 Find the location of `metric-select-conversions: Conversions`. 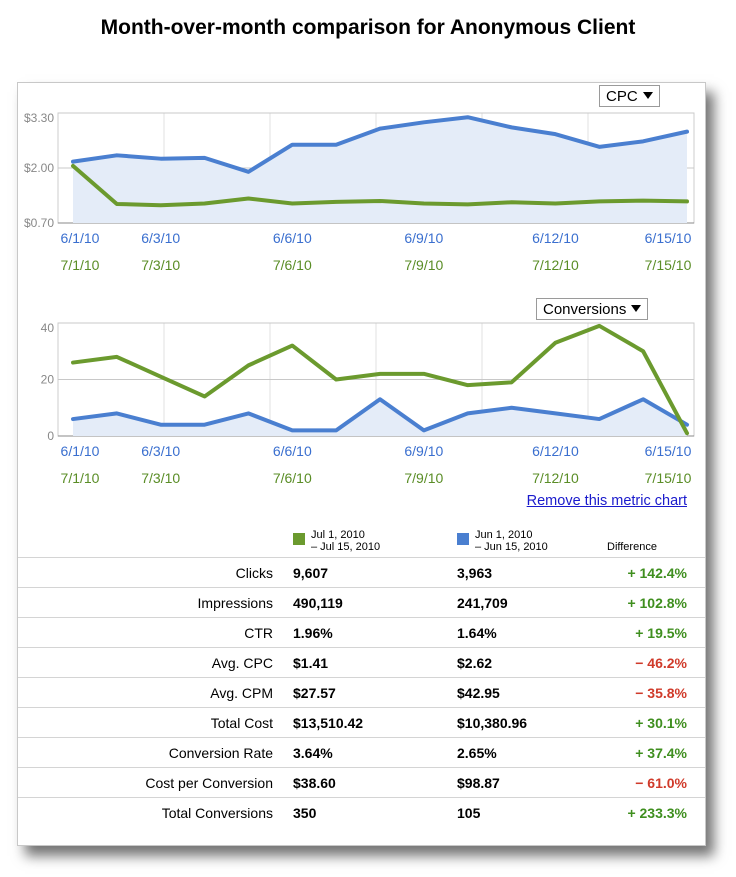

metric-select-conversions: Conversions is located at coordinates (592, 309).